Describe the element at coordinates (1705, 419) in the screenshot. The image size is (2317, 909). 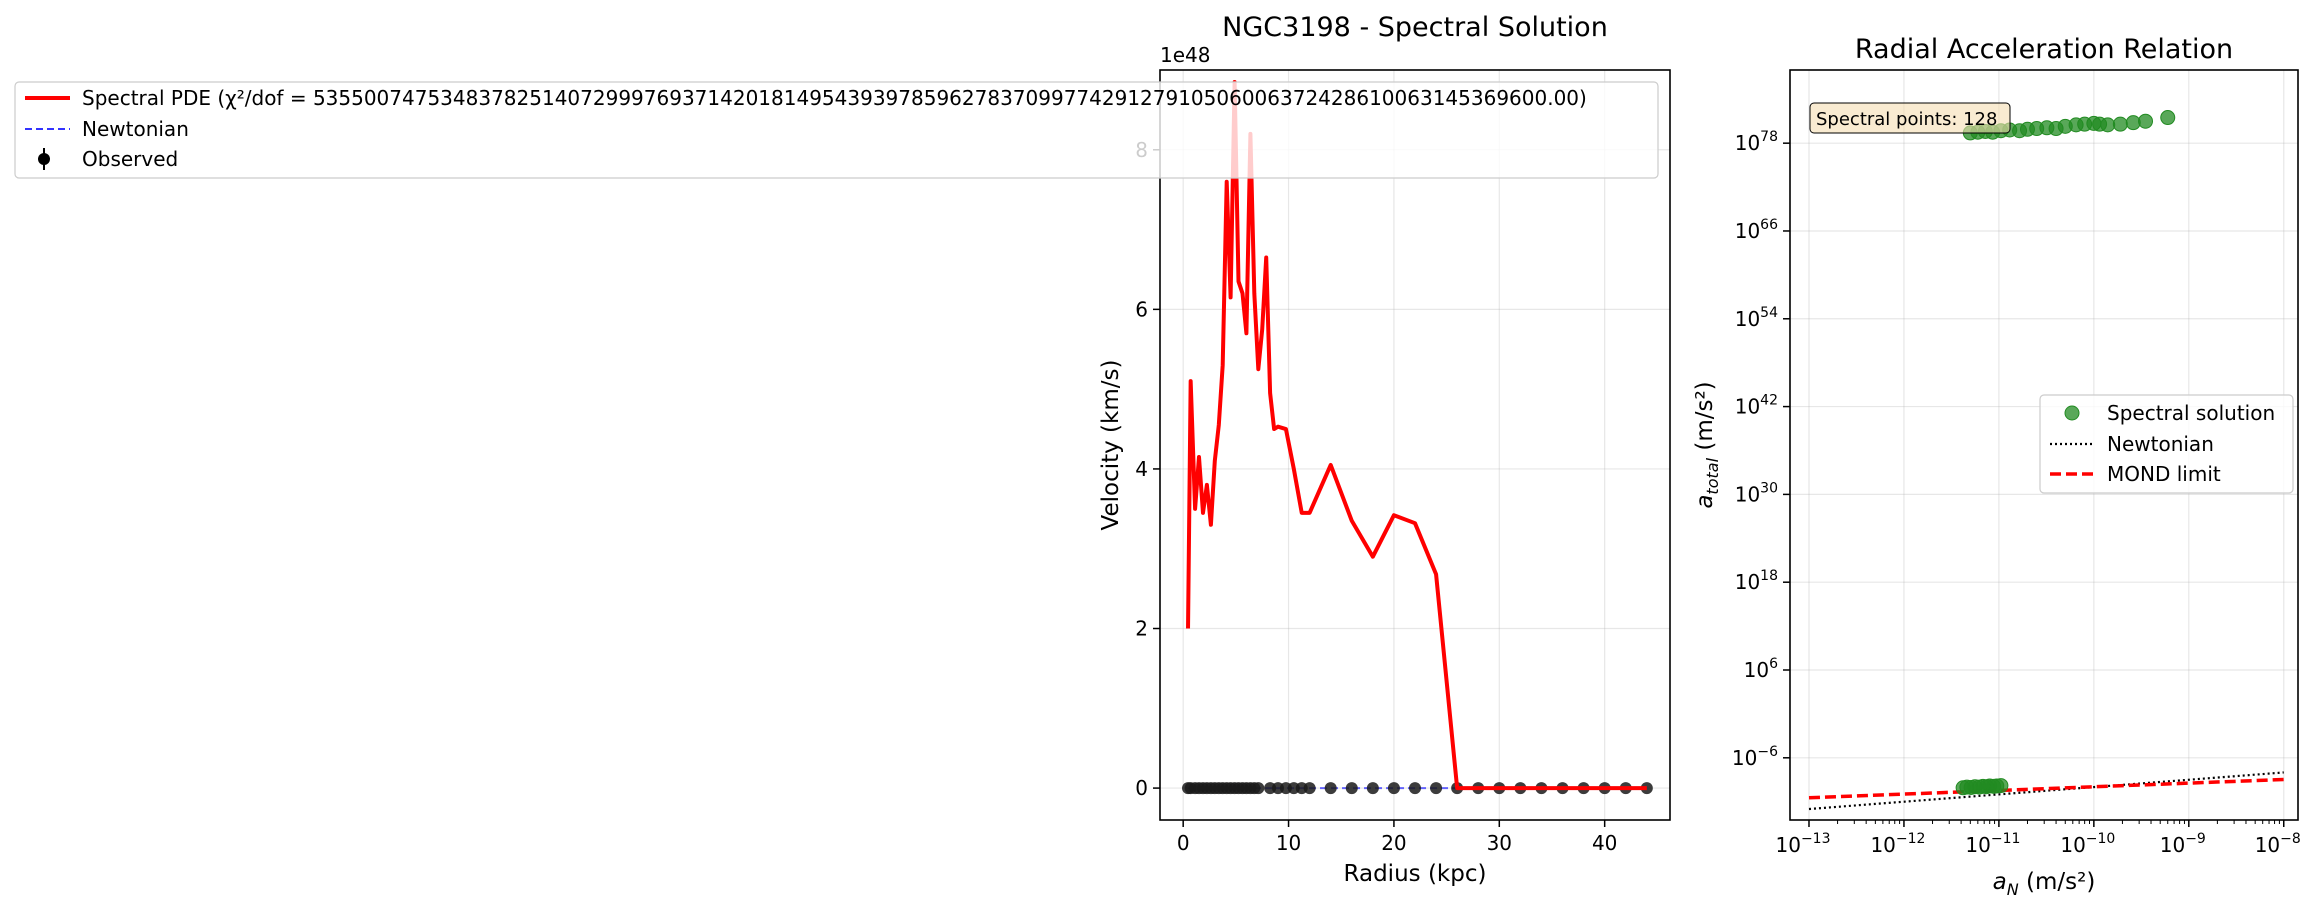
I see `rar-y-label-unit: (m/s²)` at that location.